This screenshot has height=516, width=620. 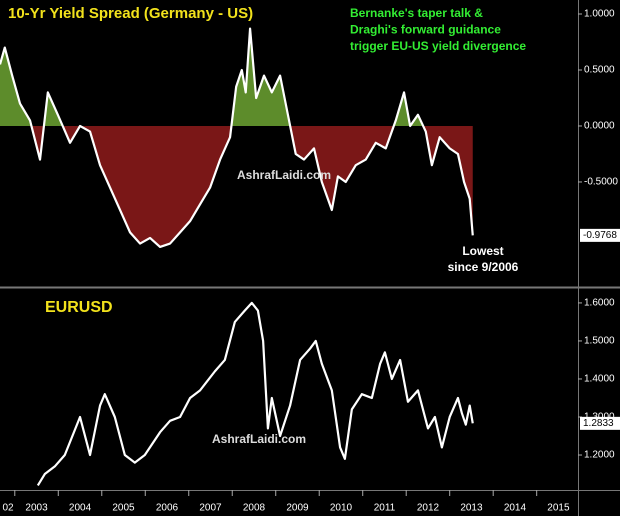 I want to click on y-tick-label: 0.5000, so click(x=599, y=70).